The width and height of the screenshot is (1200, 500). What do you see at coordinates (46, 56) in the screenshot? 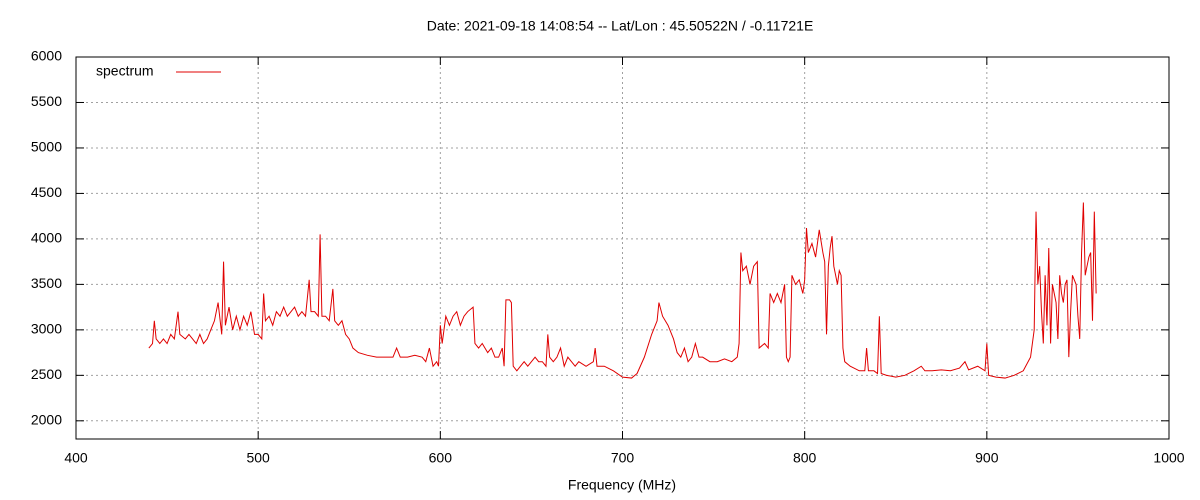
I see `y-tick-label: 6000` at bounding box center [46, 56].